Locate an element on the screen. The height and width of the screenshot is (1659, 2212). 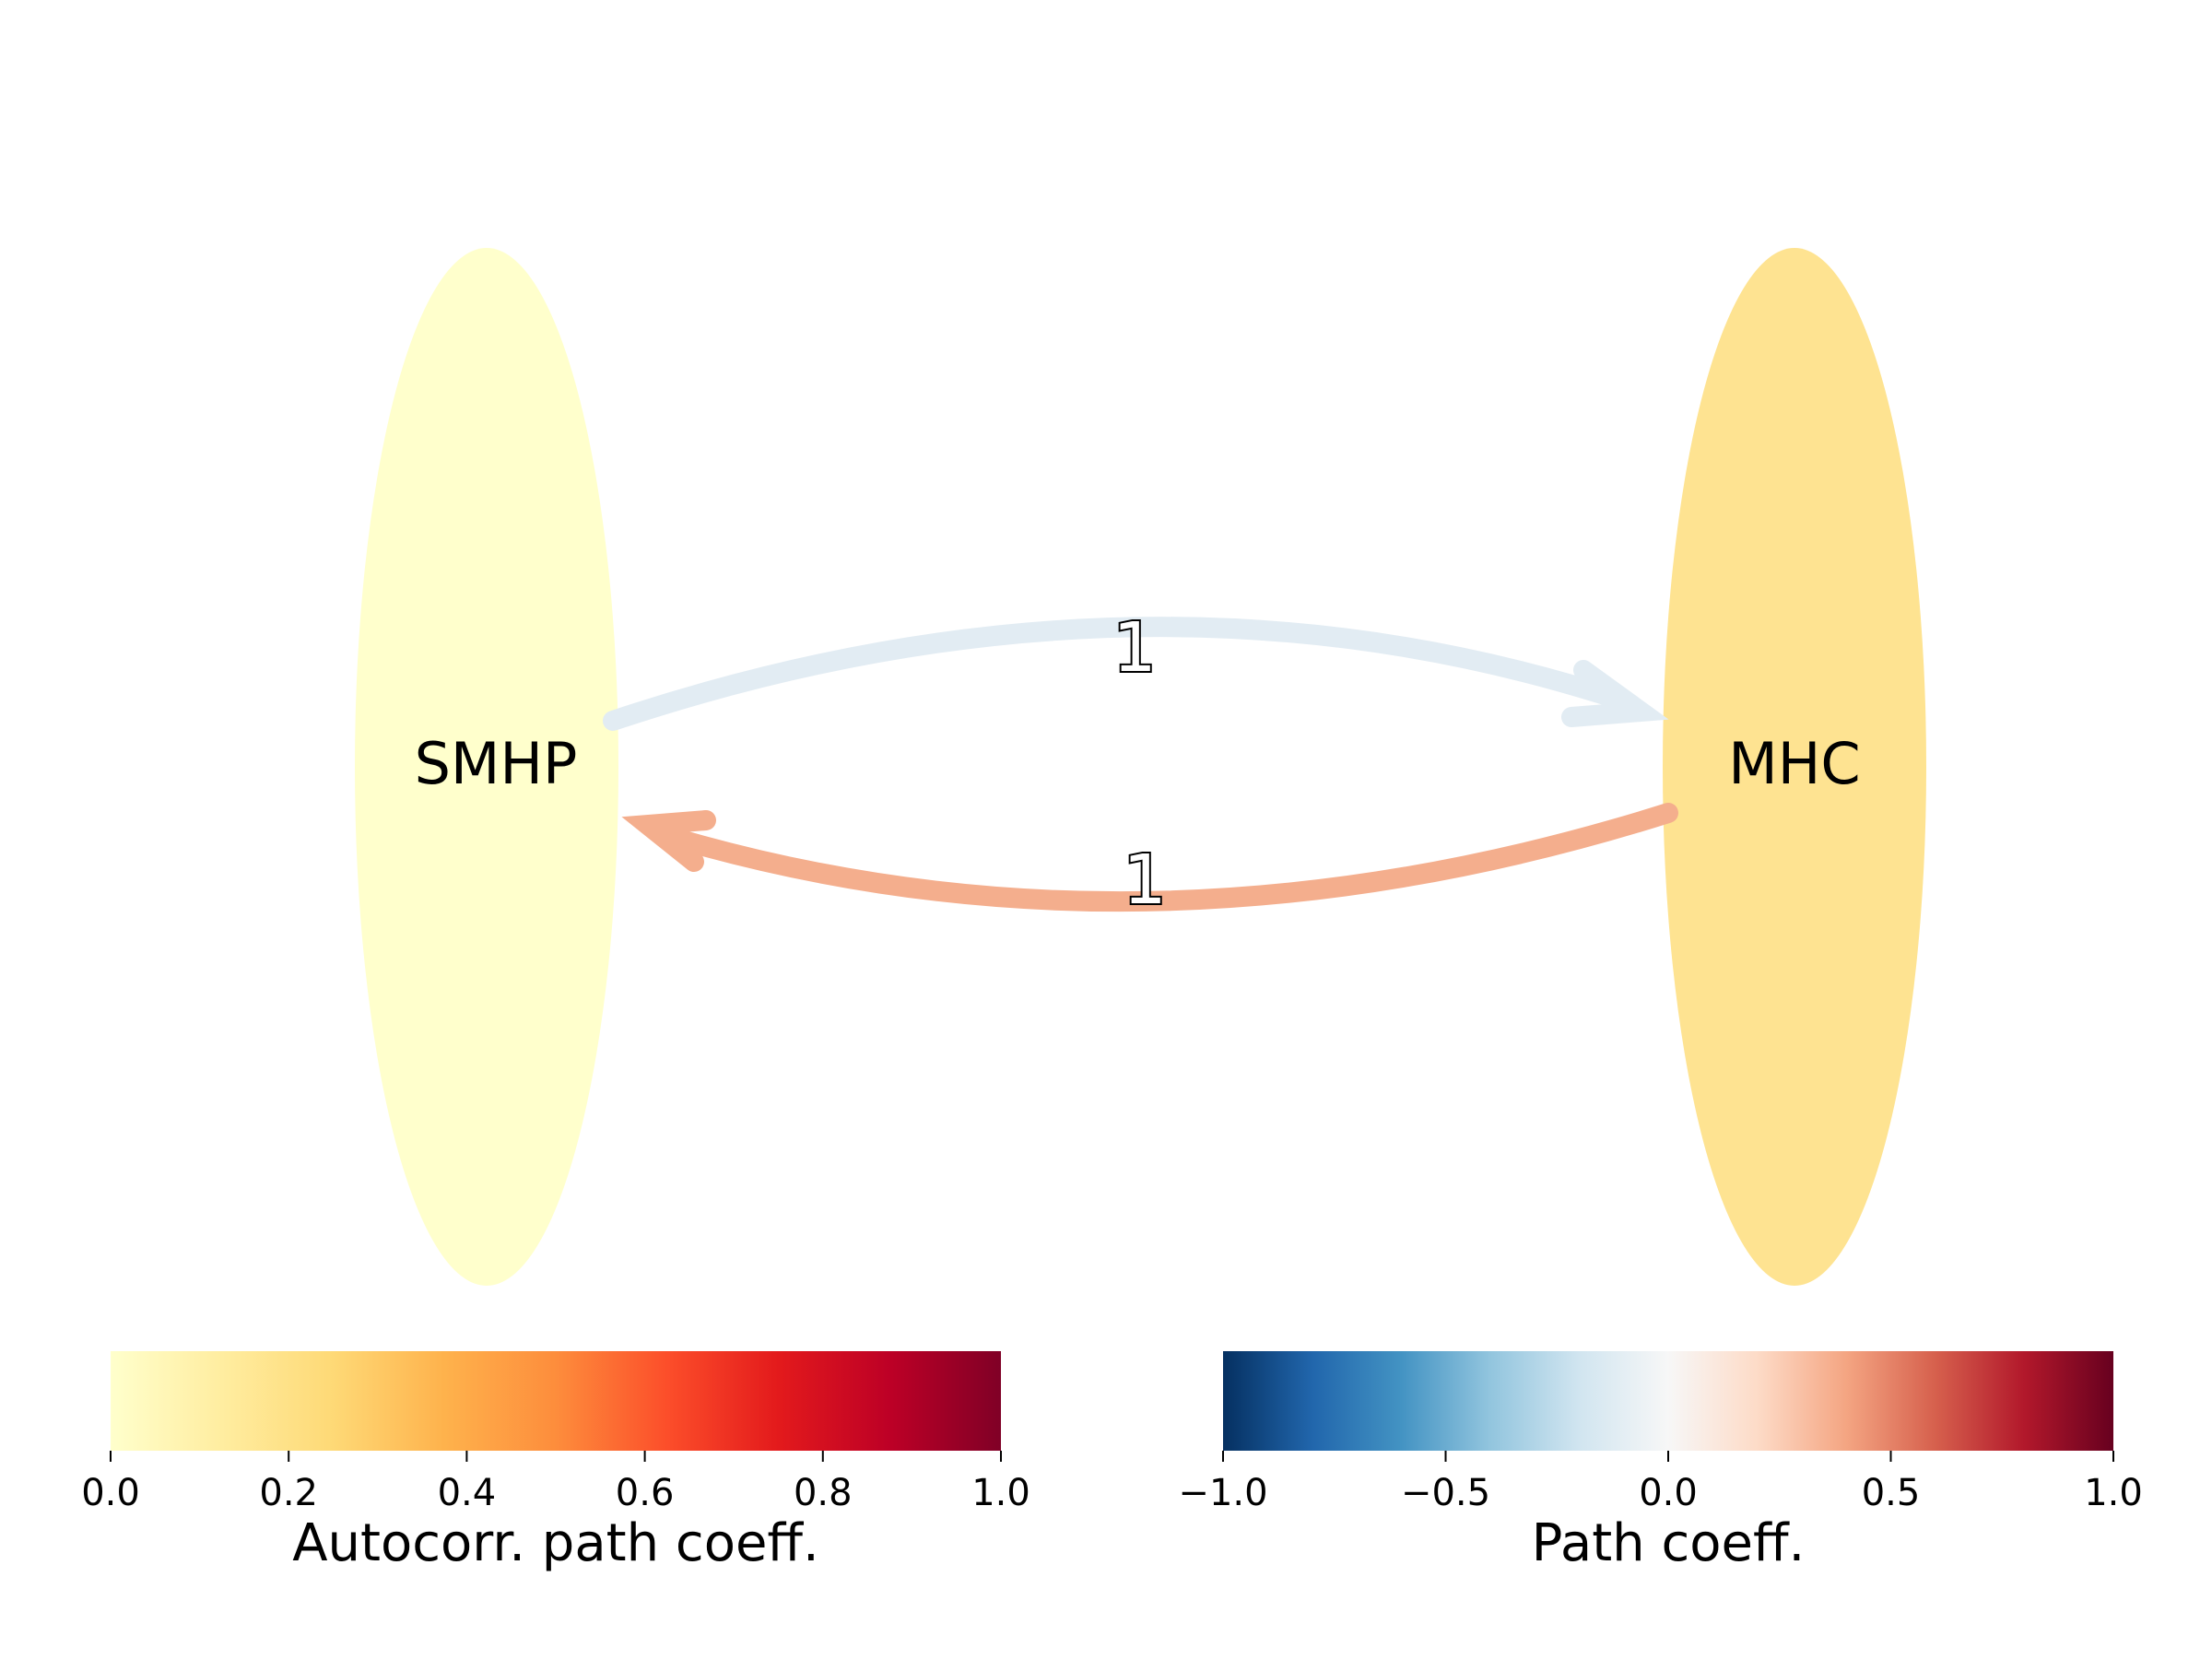
colorbar-path-gradient is located at coordinates (1668, 1401).